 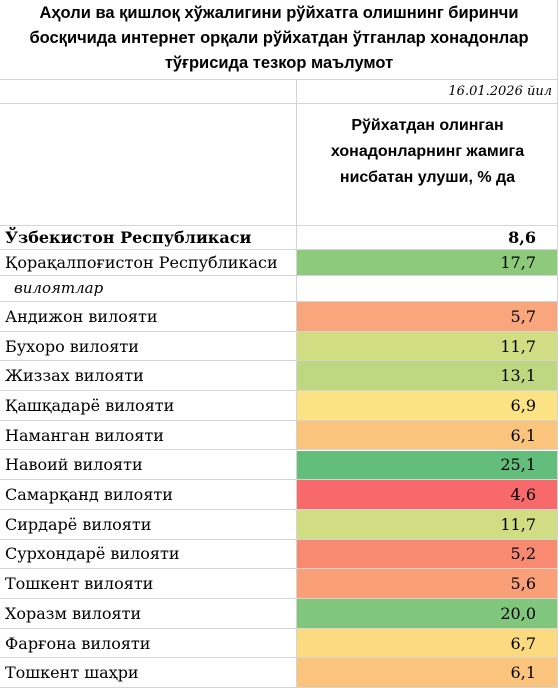 I want to click on row-name: Қорақалпоғистон Республикаси, so click(x=141, y=262).